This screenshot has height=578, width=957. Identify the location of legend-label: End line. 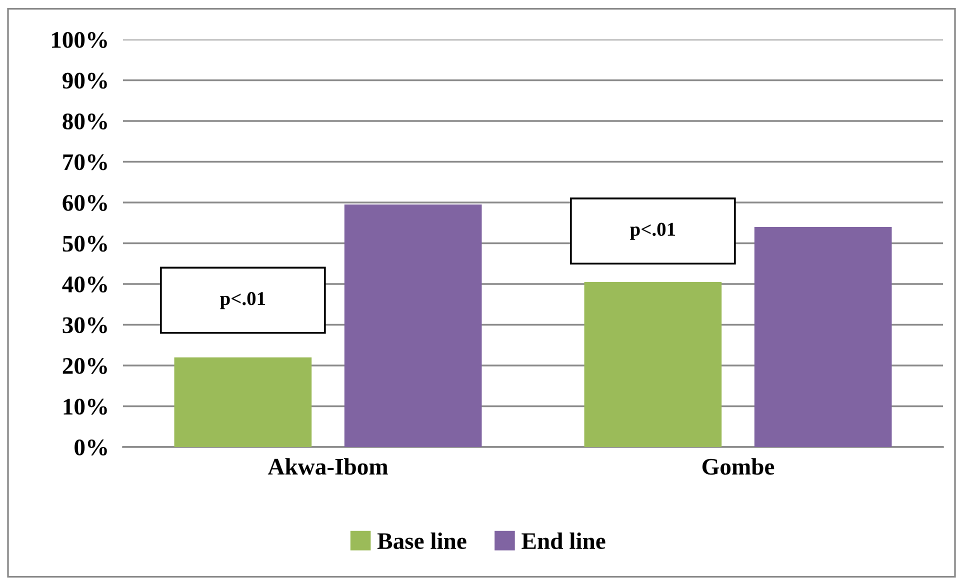
(564, 541).